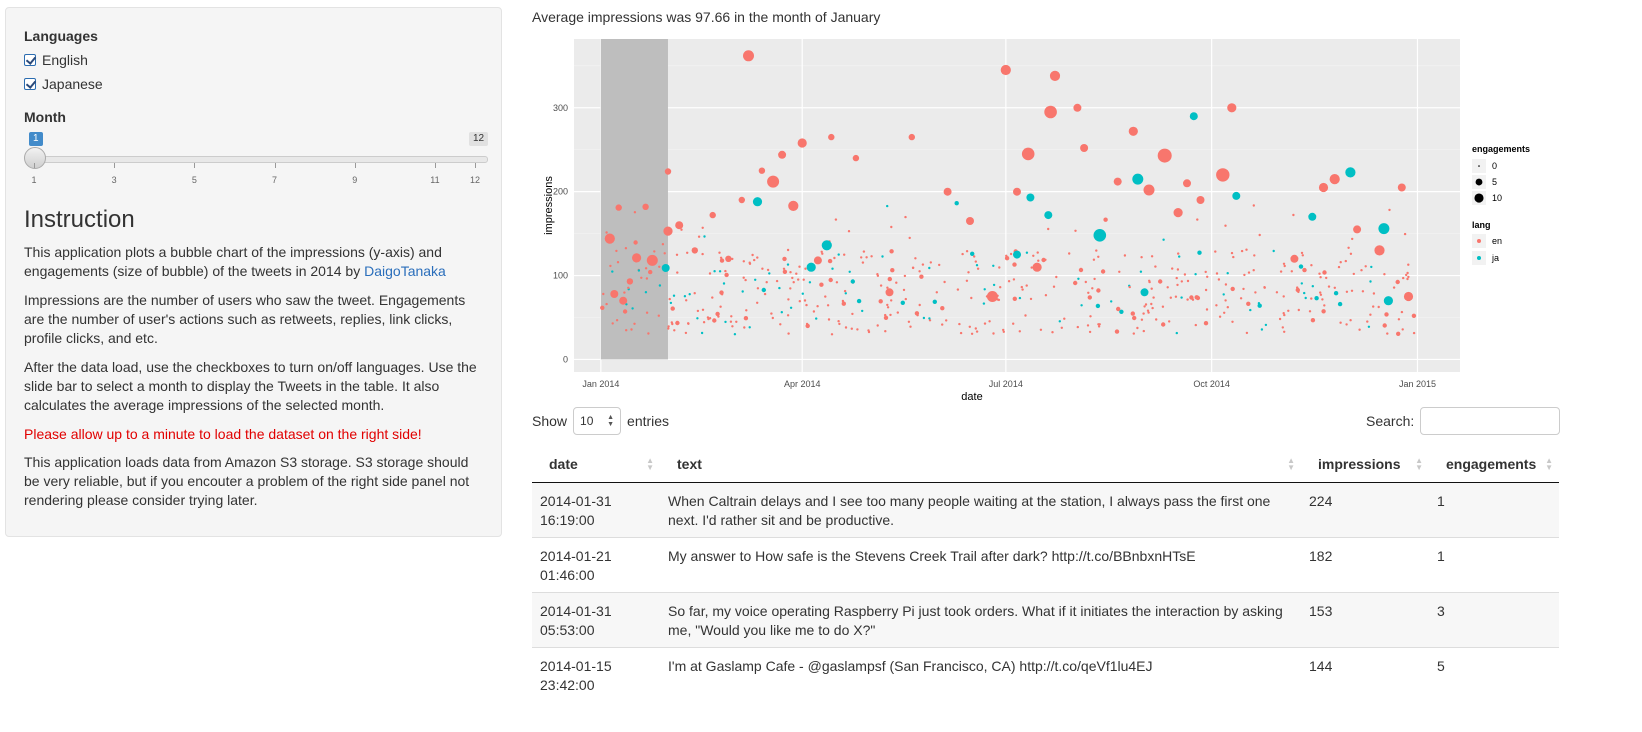 The image size is (1642, 732). I want to click on column-header-engagements: engagements ▲ ▼, so click(1494, 464).